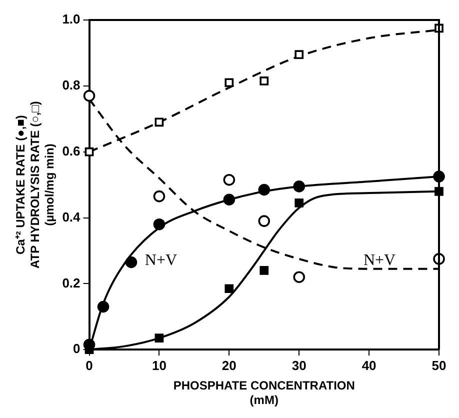 Image resolution: width=459 pixels, height=418 pixels. I want to click on y-tick-label: 0.2, so click(71, 282).